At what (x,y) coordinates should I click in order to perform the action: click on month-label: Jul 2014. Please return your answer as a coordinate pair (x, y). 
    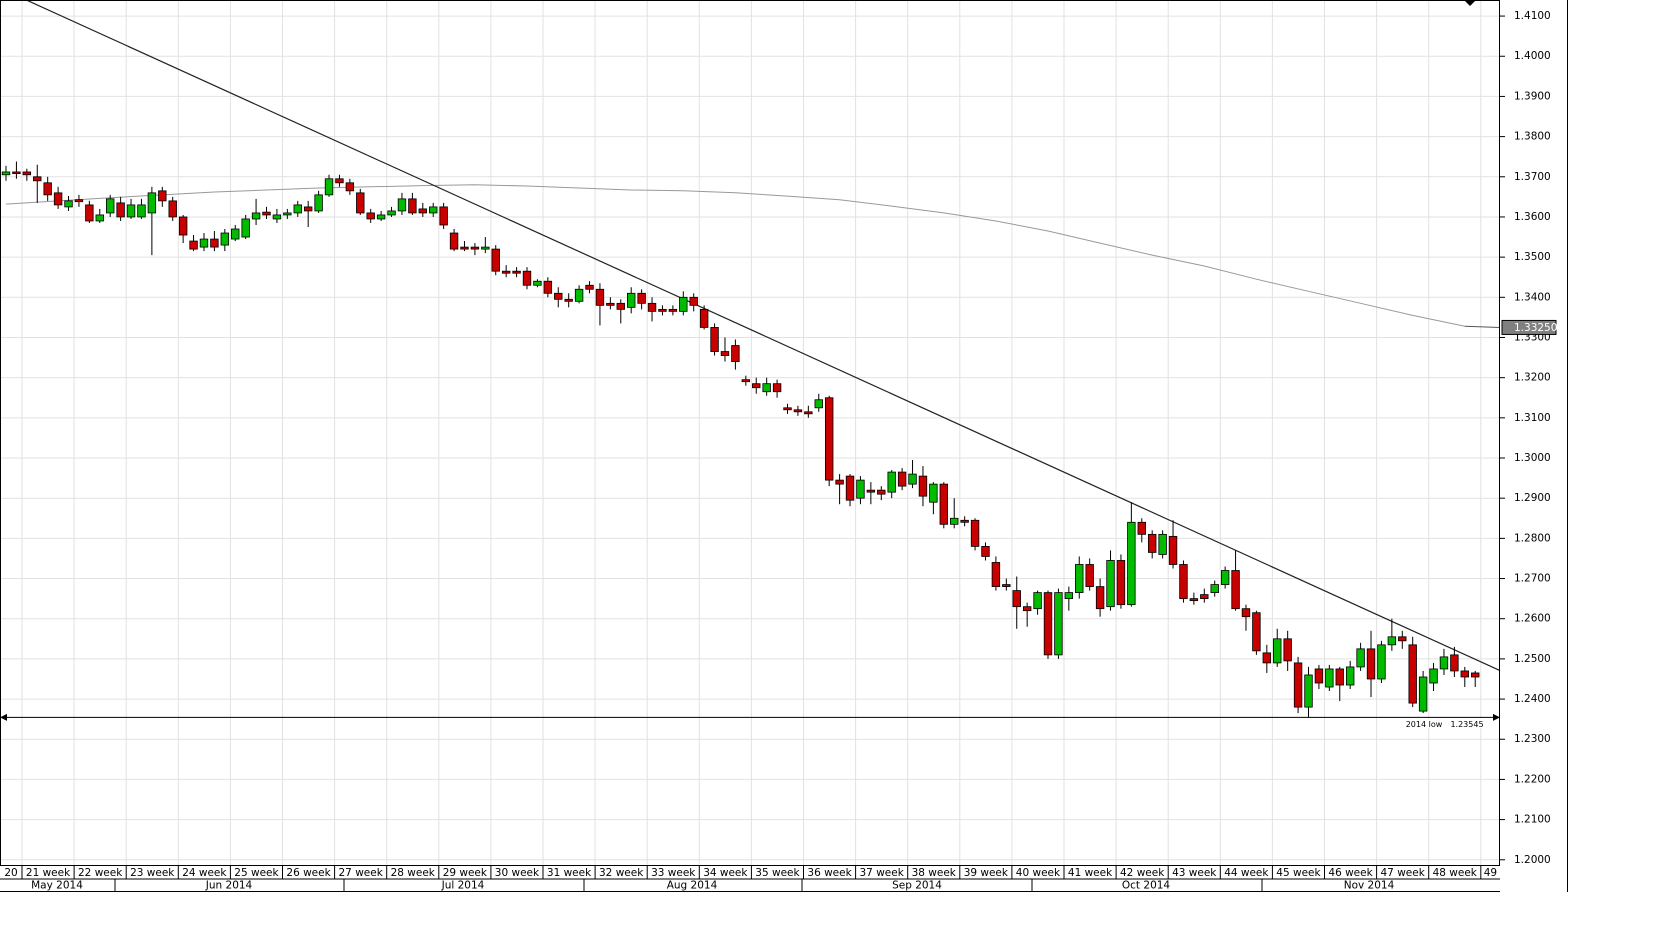
    Looking at the image, I should click on (463, 886).